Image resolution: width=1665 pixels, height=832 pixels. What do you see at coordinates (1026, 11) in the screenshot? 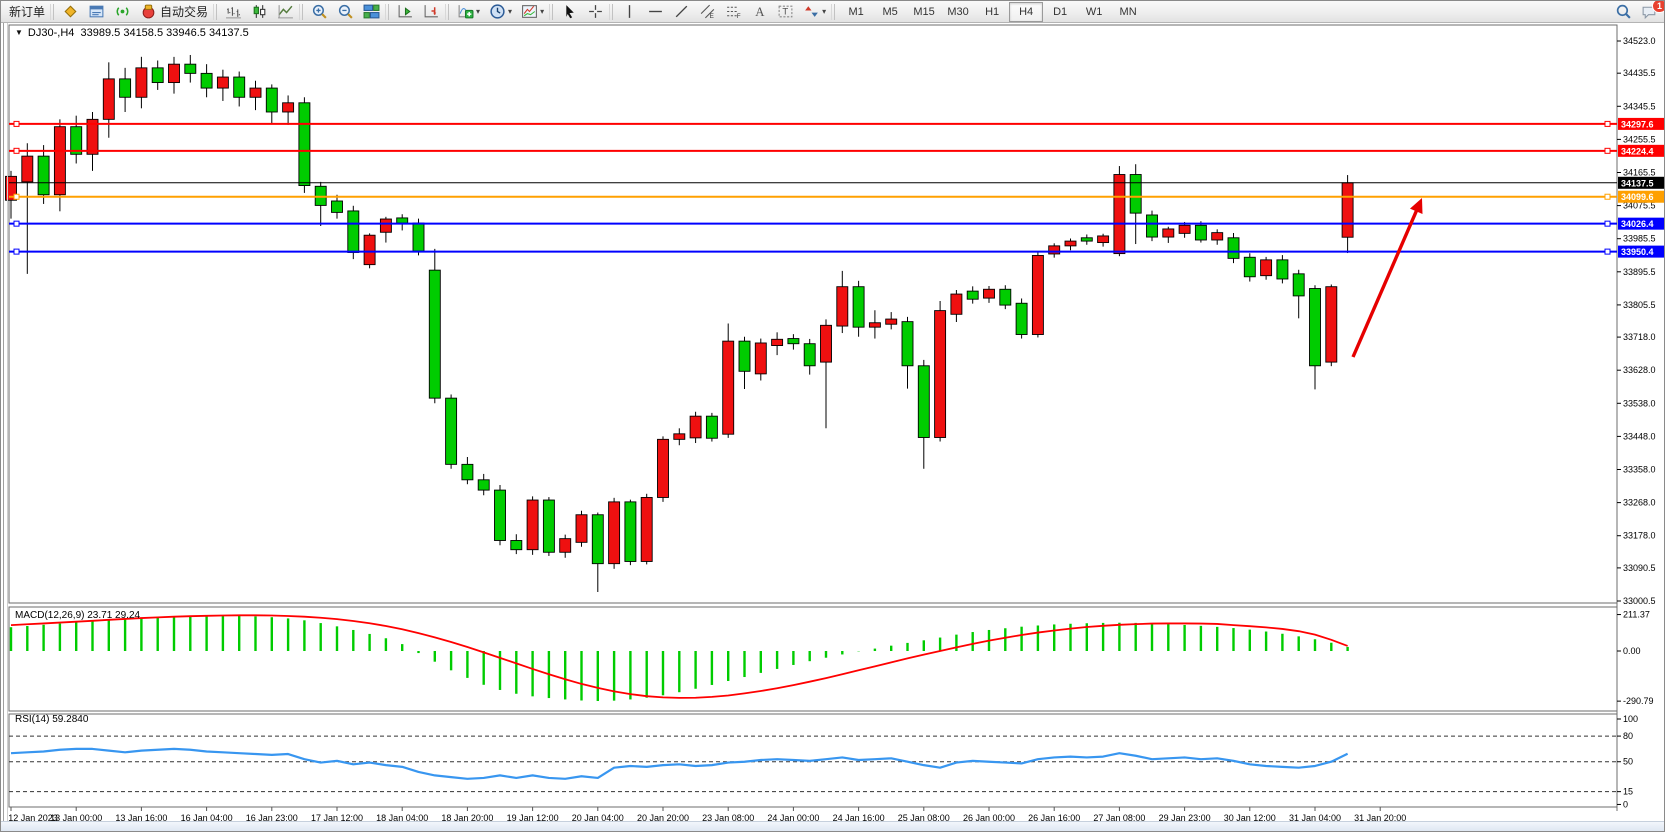
I see `timeframe-h4: H4` at bounding box center [1026, 11].